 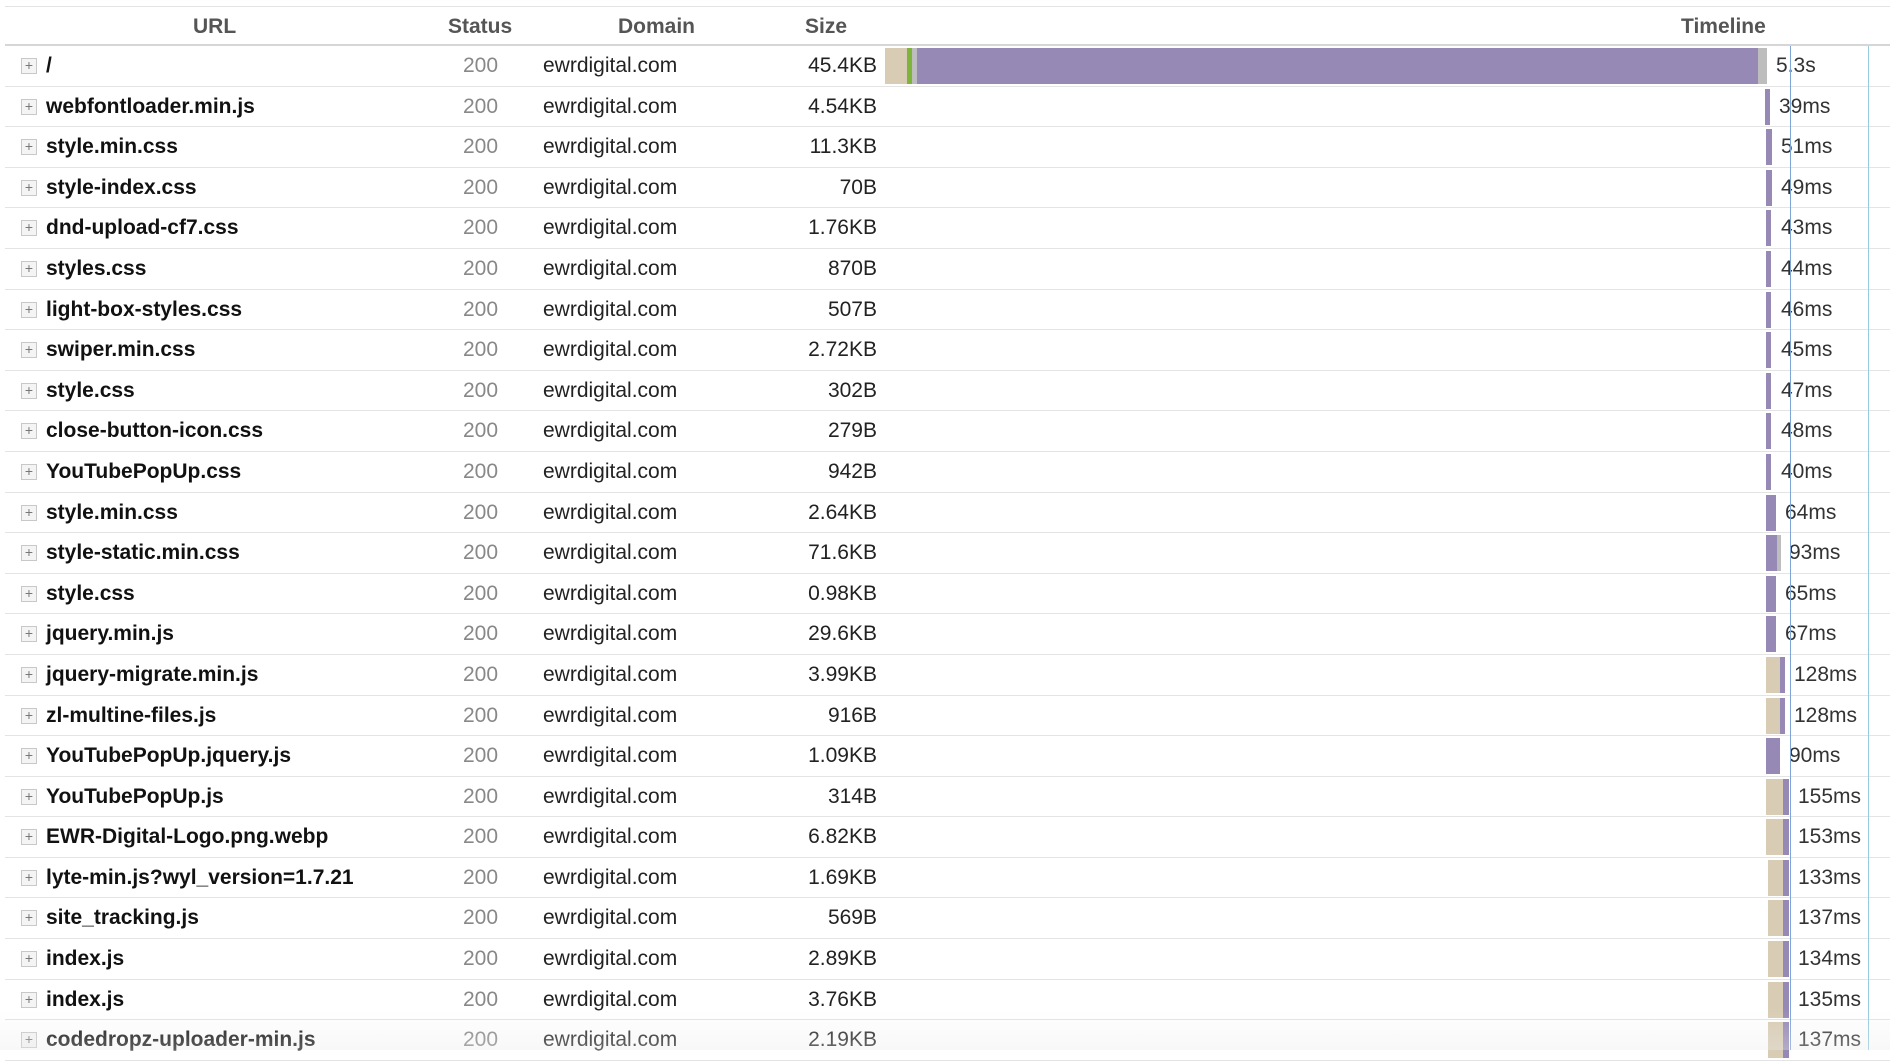 I want to click on request-url: jquery.min.js, so click(x=110, y=634).